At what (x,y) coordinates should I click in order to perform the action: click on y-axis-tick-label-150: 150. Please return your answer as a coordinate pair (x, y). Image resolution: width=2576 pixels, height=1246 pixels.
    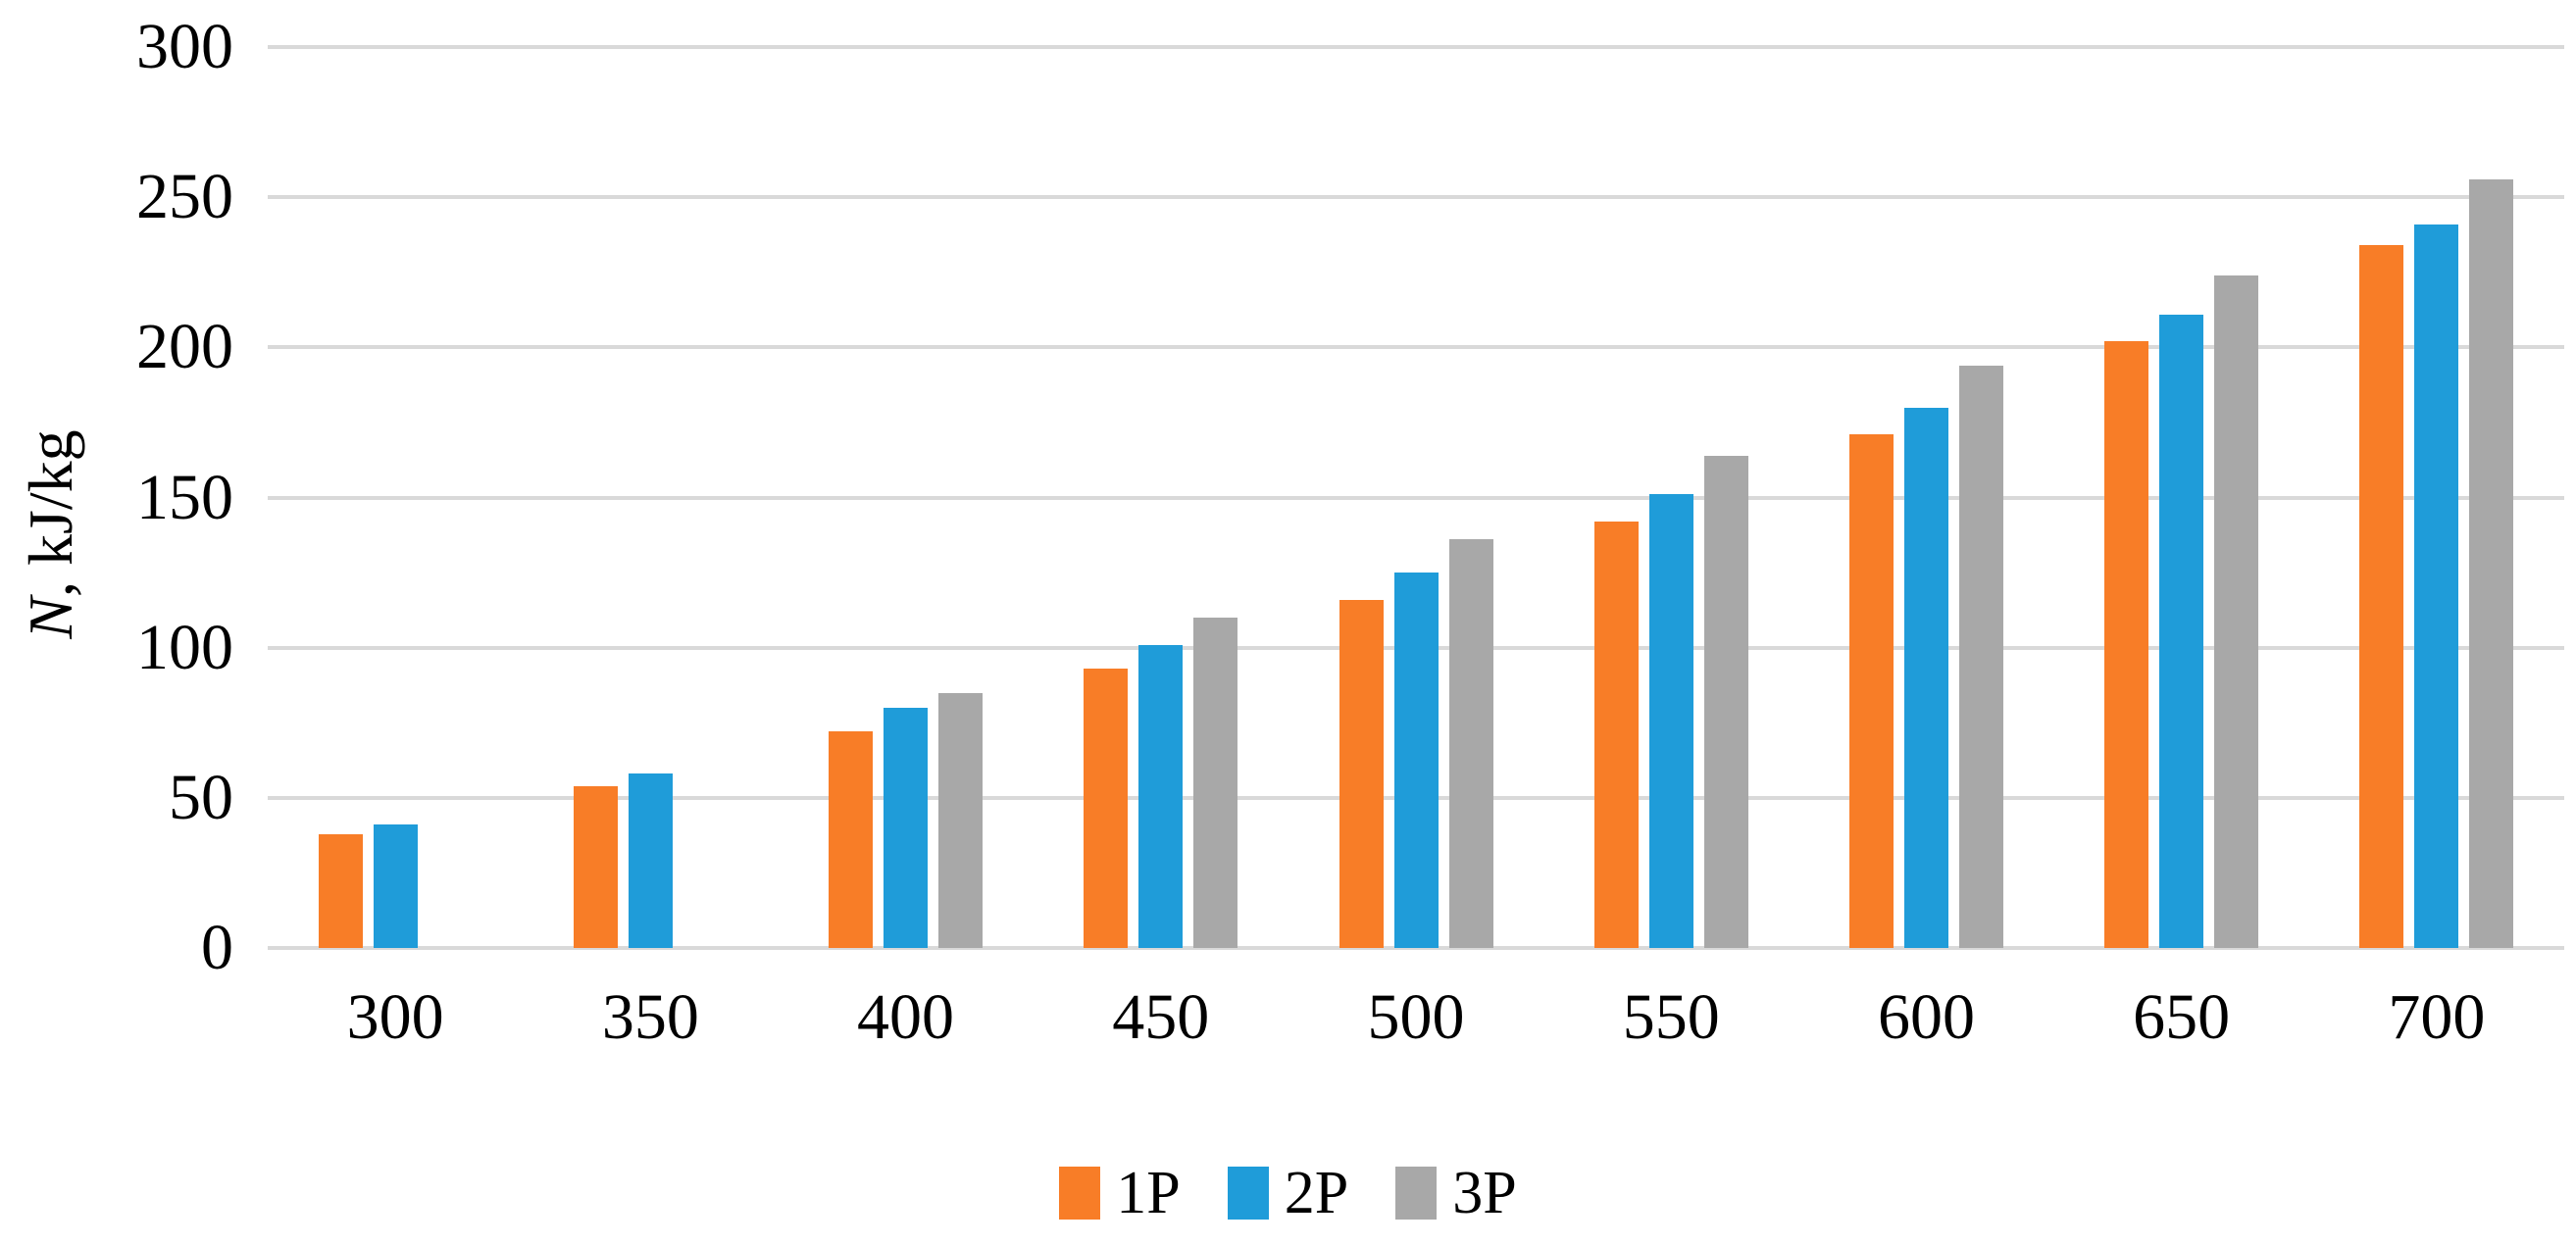
    Looking at the image, I should click on (185, 497).